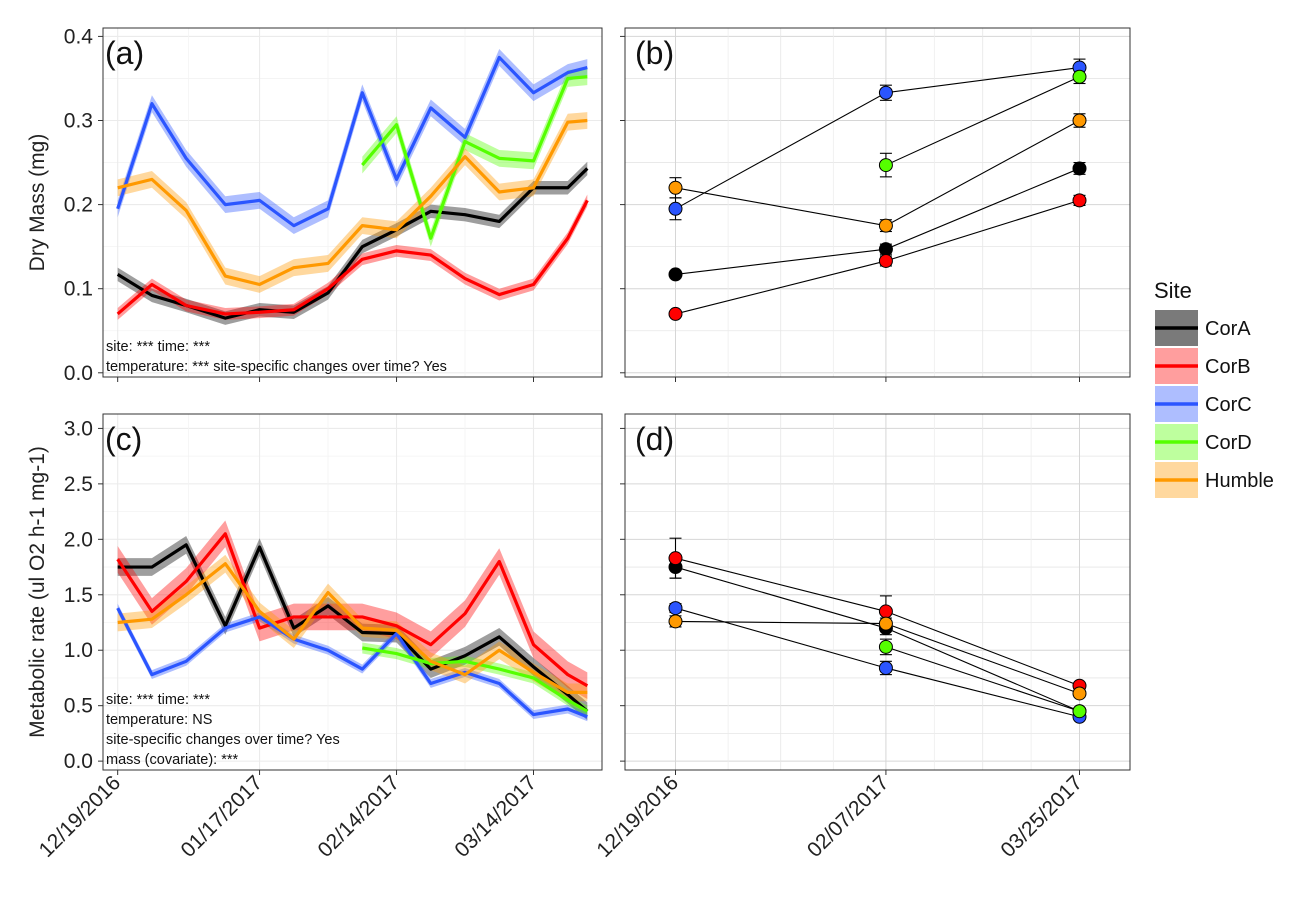 The height and width of the screenshot is (903, 1303). Describe the element at coordinates (1041, 816) in the screenshot. I see `x-tick-label: 03/25/2017` at that location.